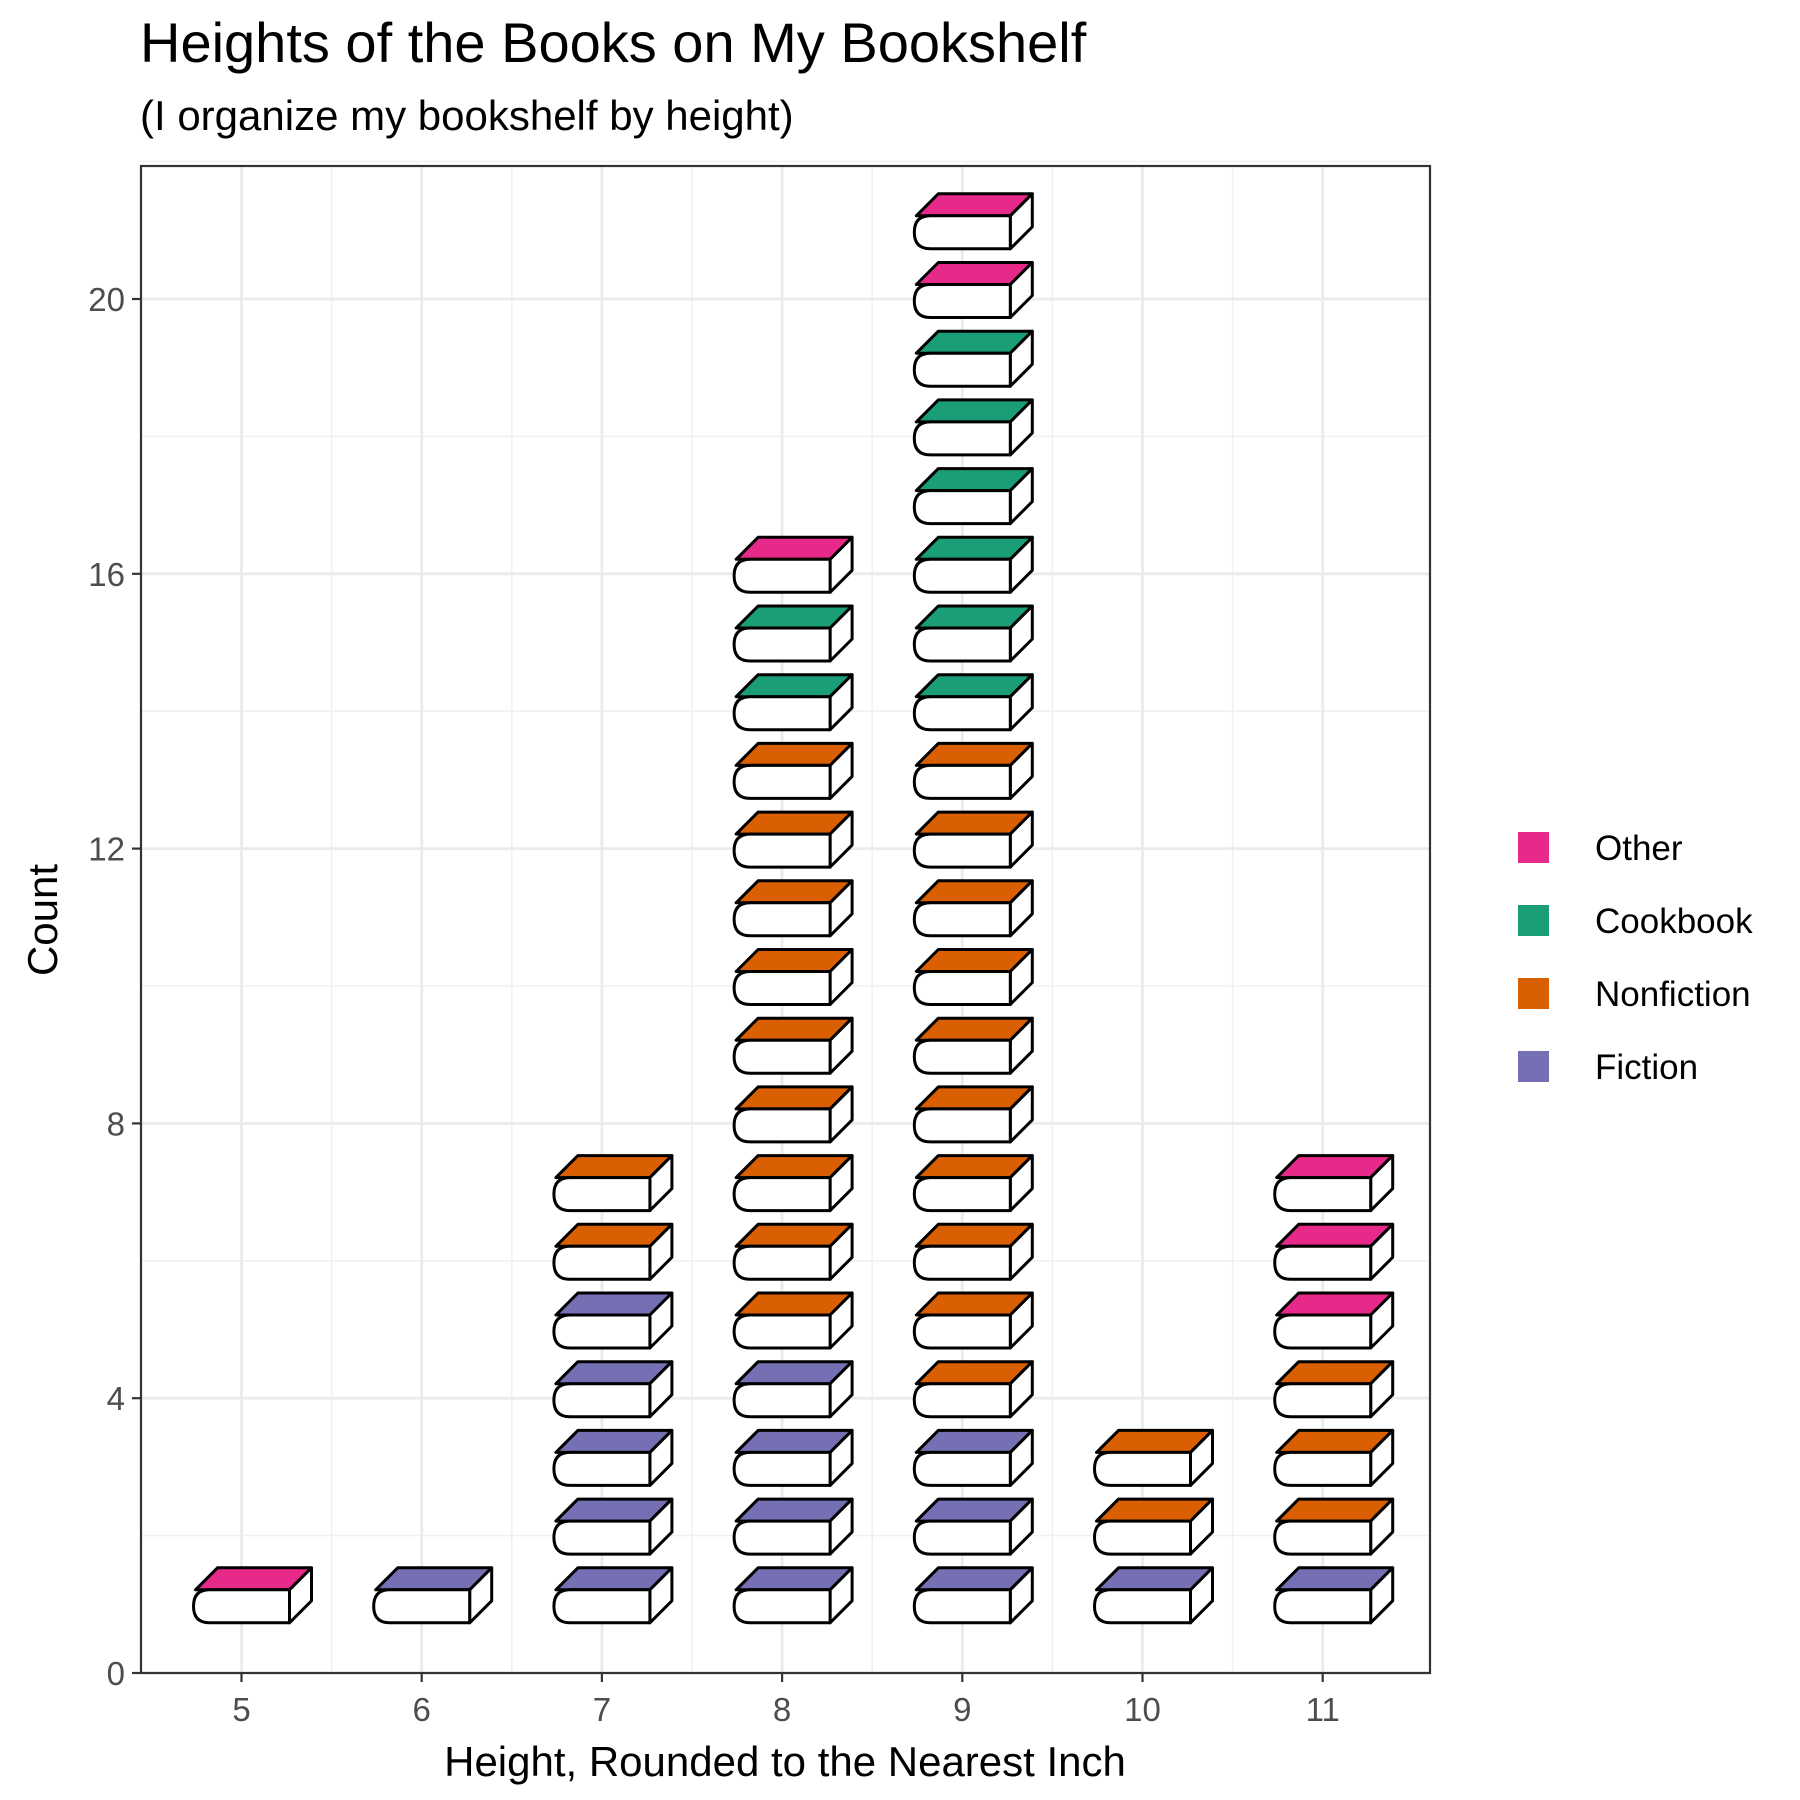  Describe the element at coordinates (1533, 847) in the screenshot. I see `legend-key-other` at that location.